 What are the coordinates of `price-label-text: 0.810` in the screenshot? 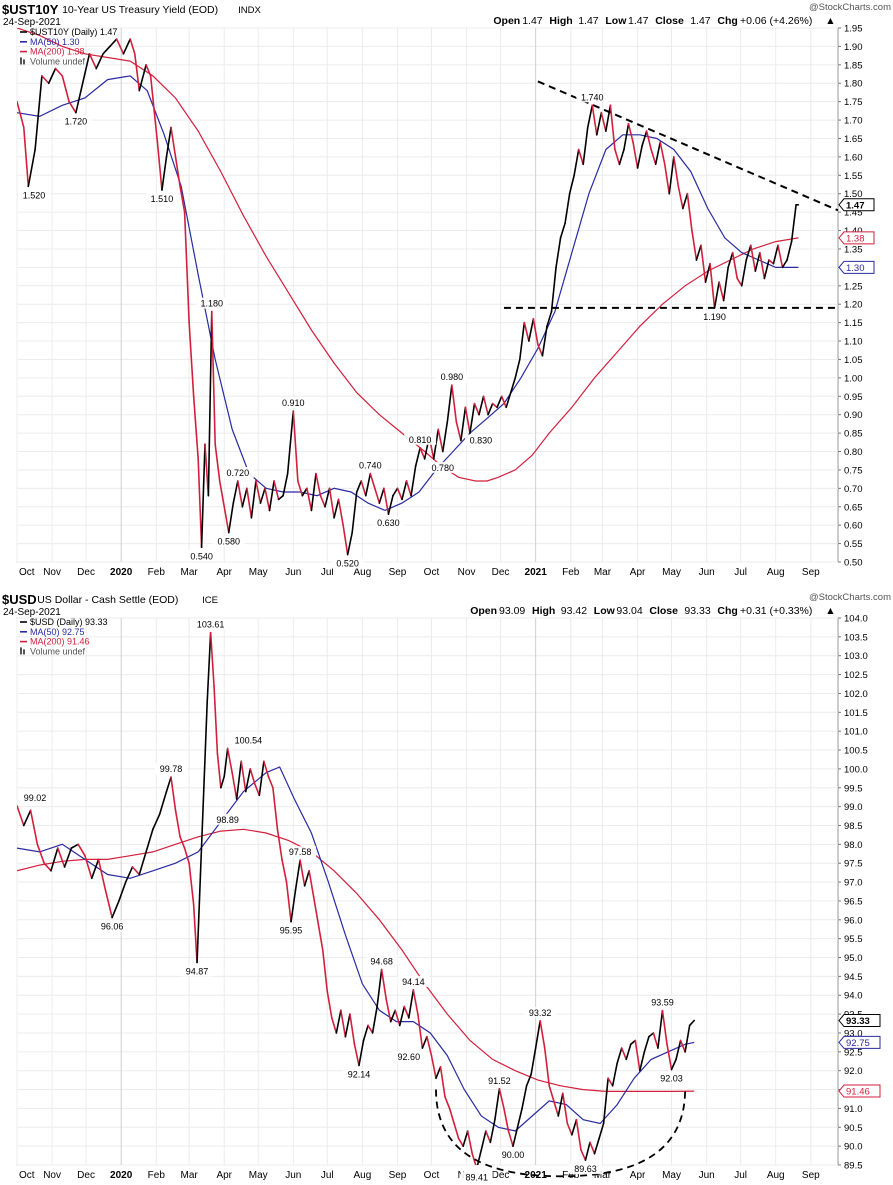 It's located at (420, 440).